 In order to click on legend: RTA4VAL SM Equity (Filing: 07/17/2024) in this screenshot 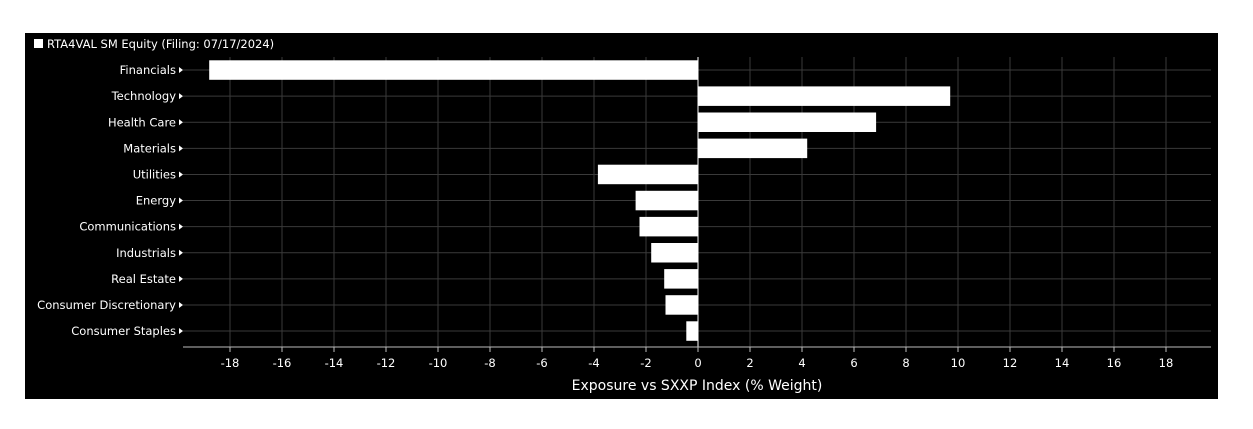, I will do `click(154, 44)`.